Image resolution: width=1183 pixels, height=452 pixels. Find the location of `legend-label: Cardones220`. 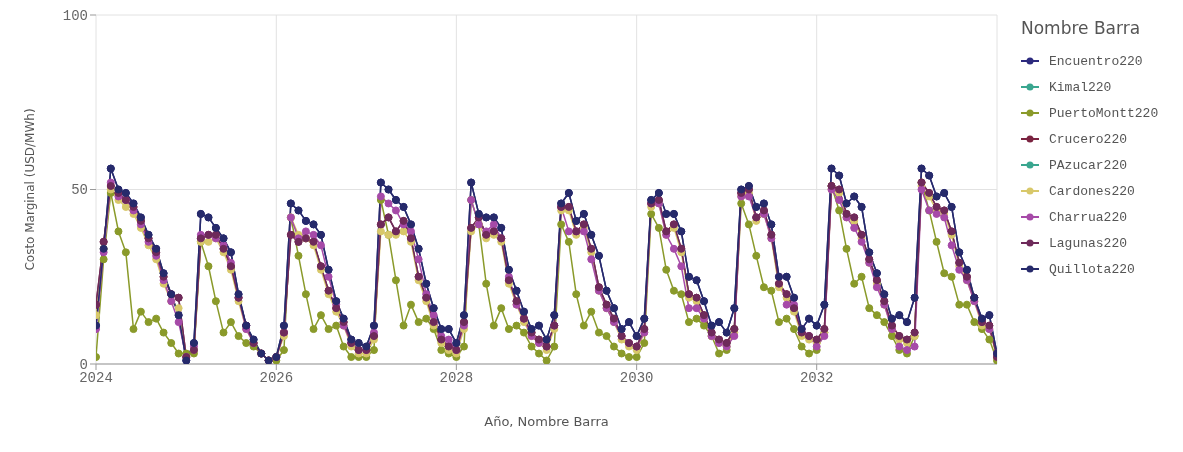

legend-label: Cardones220 is located at coordinates (1092, 191).